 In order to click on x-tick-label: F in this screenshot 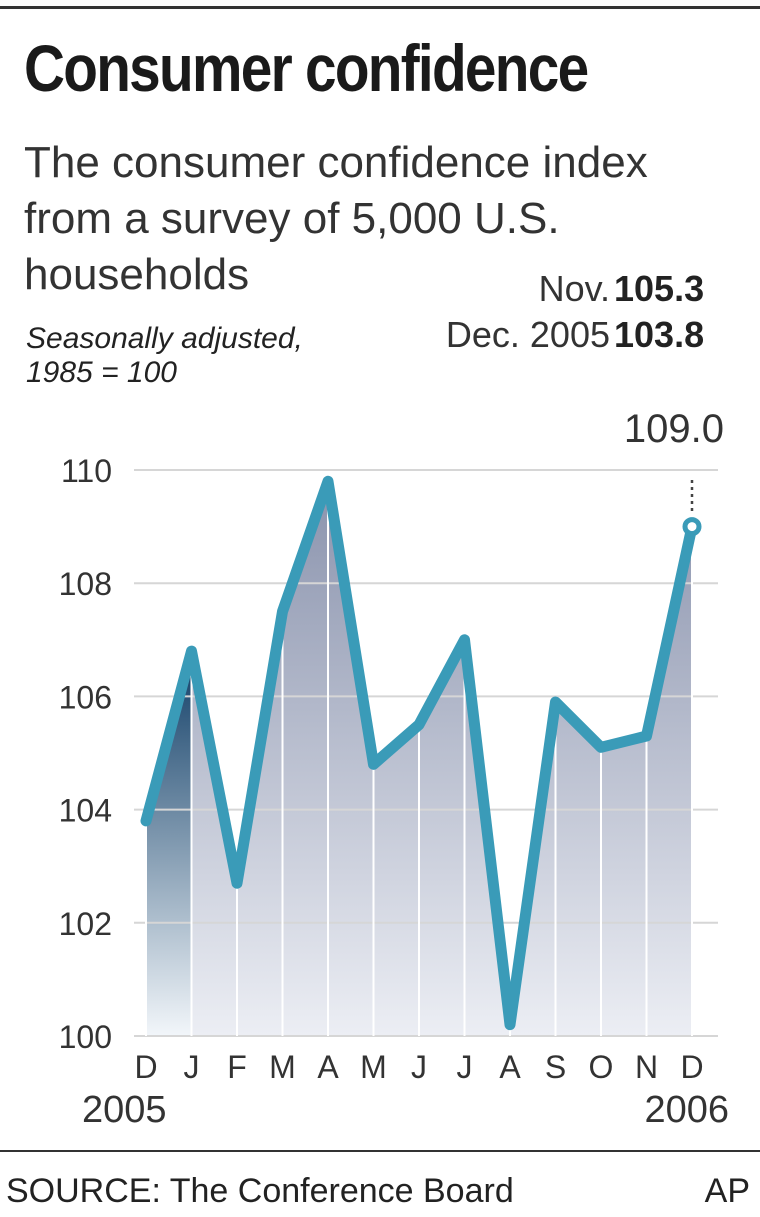, I will do `click(237, 1067)`.